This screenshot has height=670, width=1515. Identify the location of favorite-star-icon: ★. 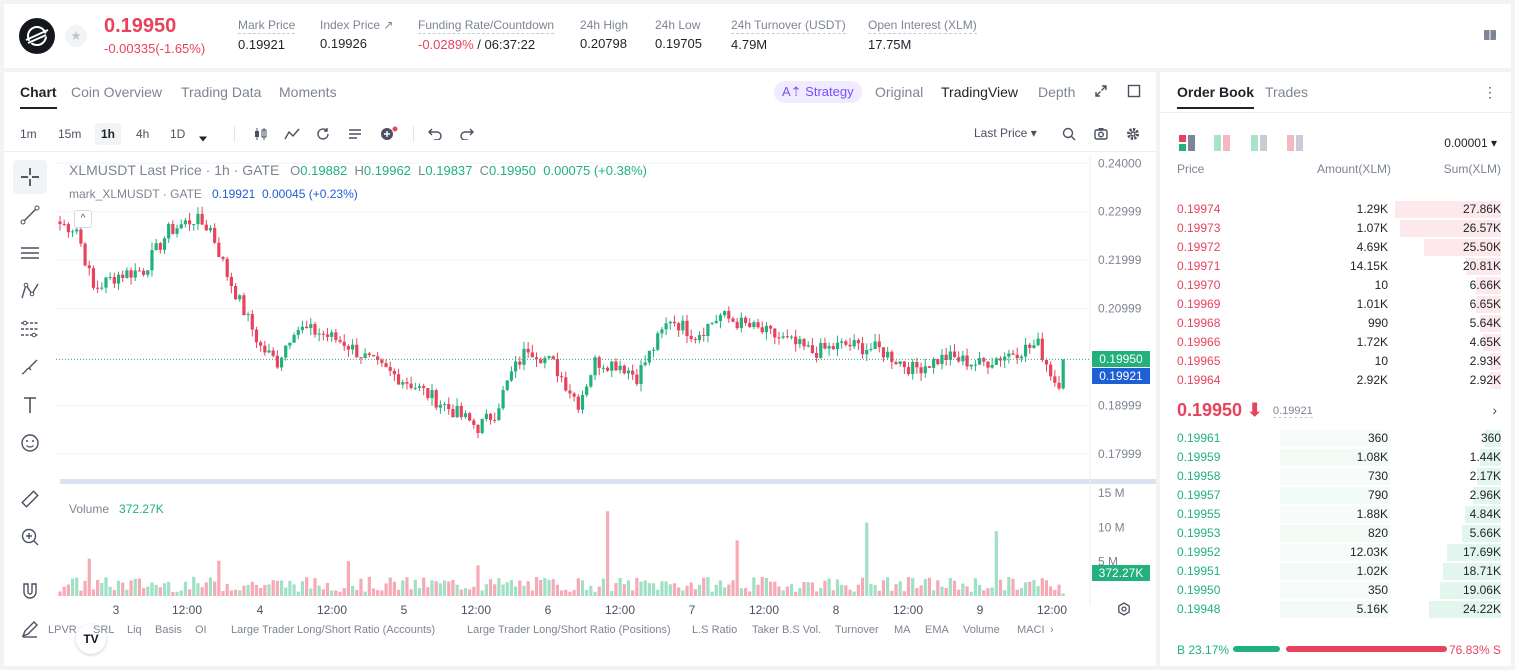
(76, 36).